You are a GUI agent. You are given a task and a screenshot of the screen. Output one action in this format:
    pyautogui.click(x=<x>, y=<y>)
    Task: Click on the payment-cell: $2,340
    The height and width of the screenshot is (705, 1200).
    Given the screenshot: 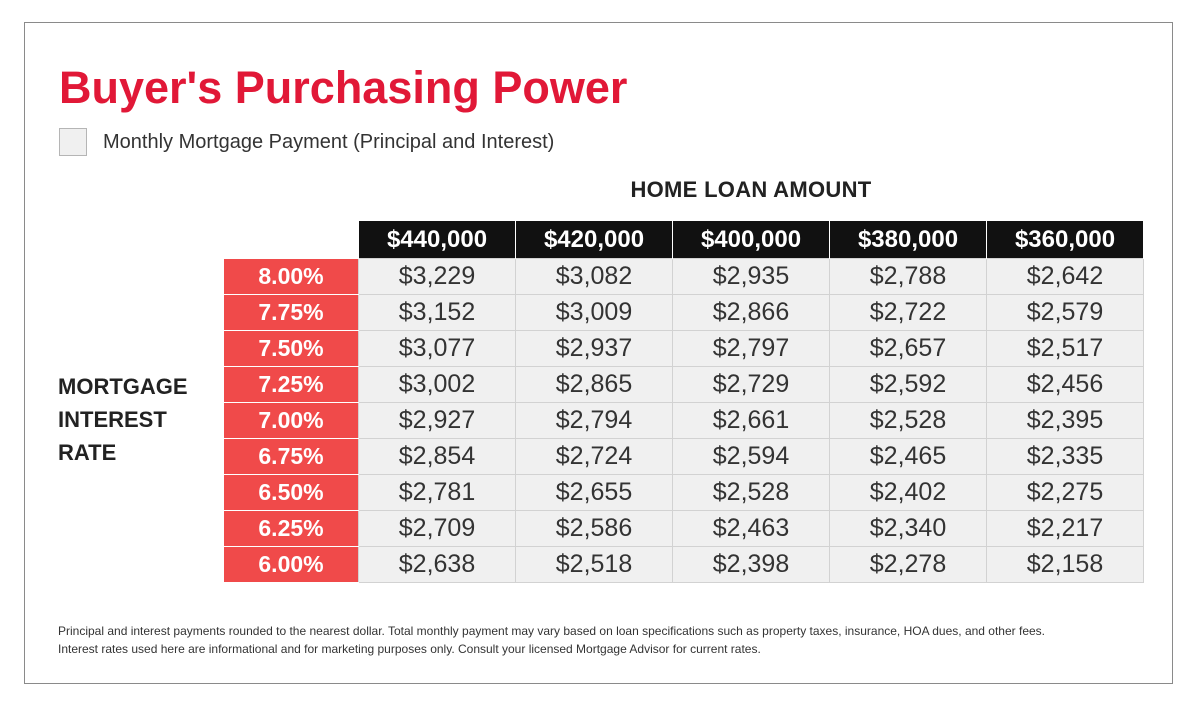 What is the action you would take?
    pyautogui.click(x=908, y=528)
    